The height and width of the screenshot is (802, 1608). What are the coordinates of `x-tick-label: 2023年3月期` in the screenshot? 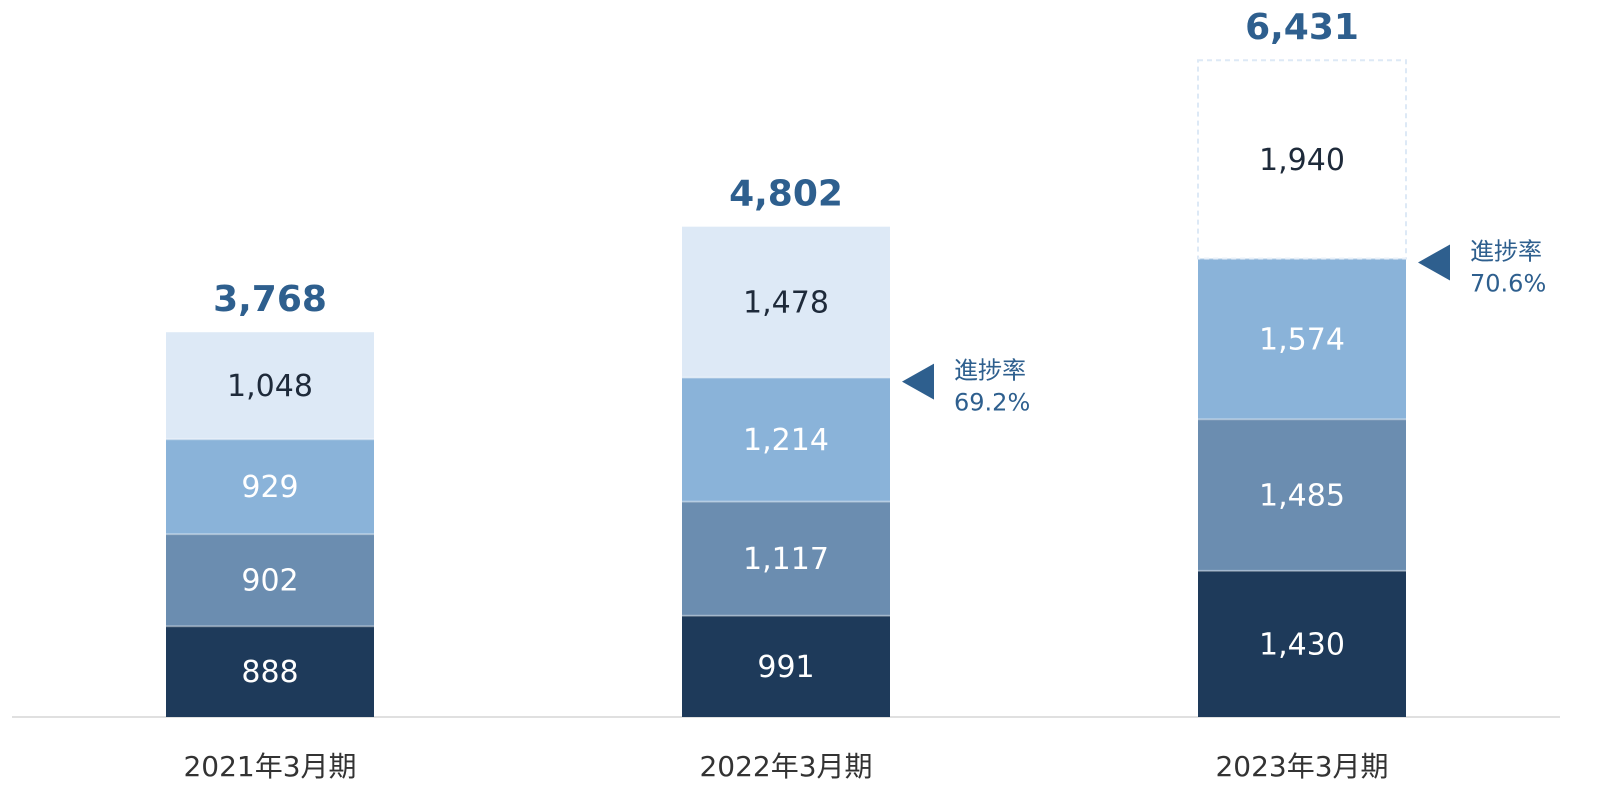 It's located at (1301, 766).